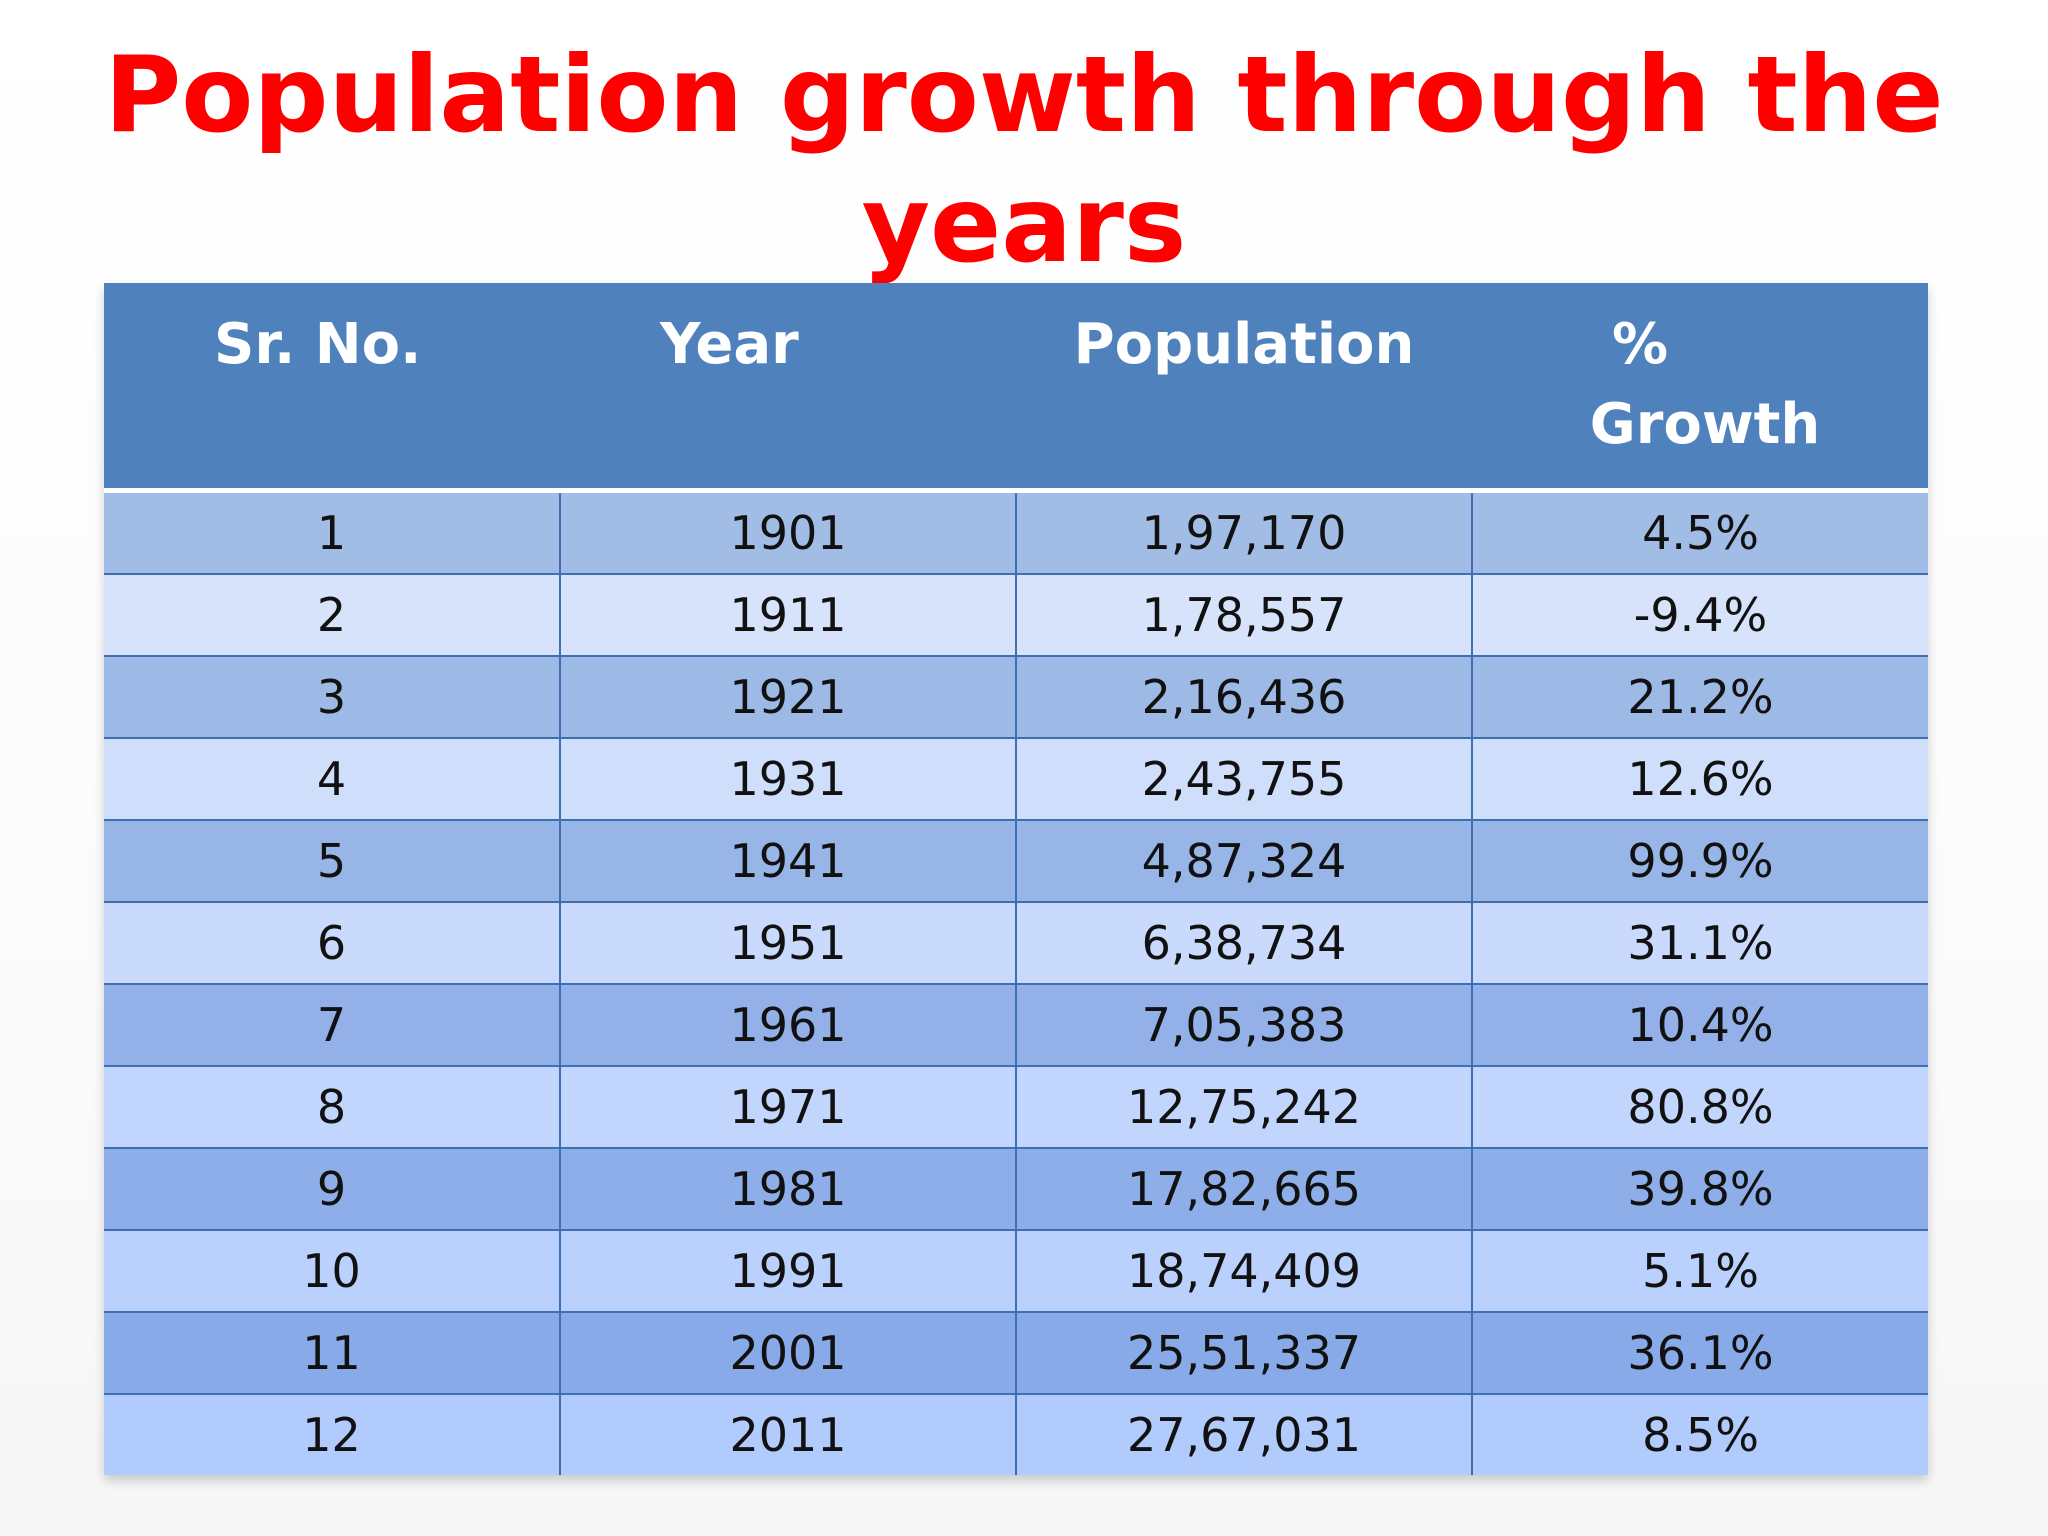 This screenshot has width=2048, height=1536. What do you see at coordinates (1705, 424) in the screenshot?
I see `header-growth-label: Growth` at bounding box center [1705, 424].